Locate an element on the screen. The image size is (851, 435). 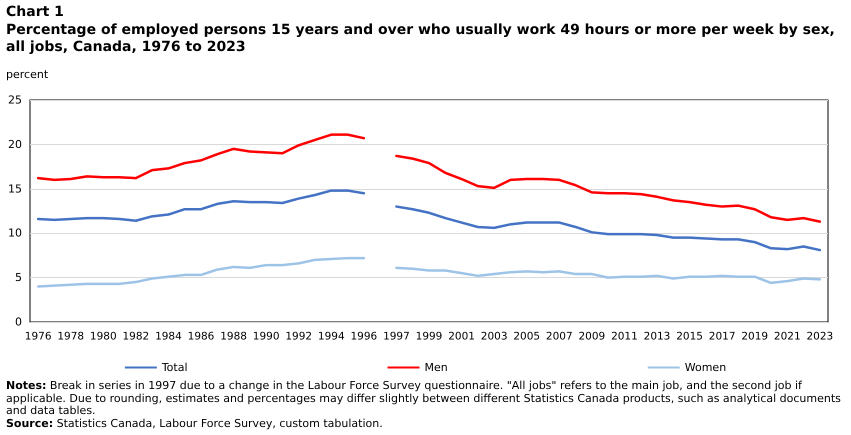
x-tick-label: 1990 is located at coordinates (266, 336).